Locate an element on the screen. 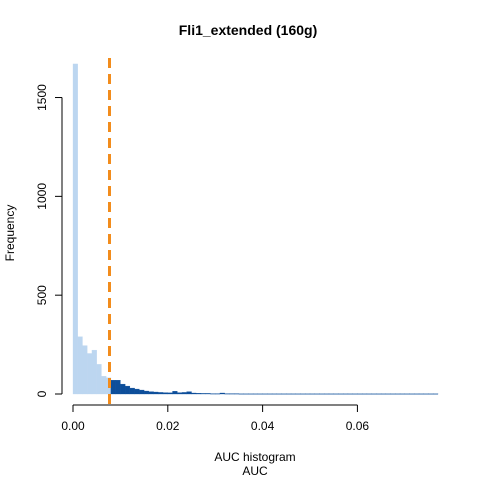 This screenshot has height=485, width=480. x-tick-label: 0.04 is located at coordinates (263, 426).